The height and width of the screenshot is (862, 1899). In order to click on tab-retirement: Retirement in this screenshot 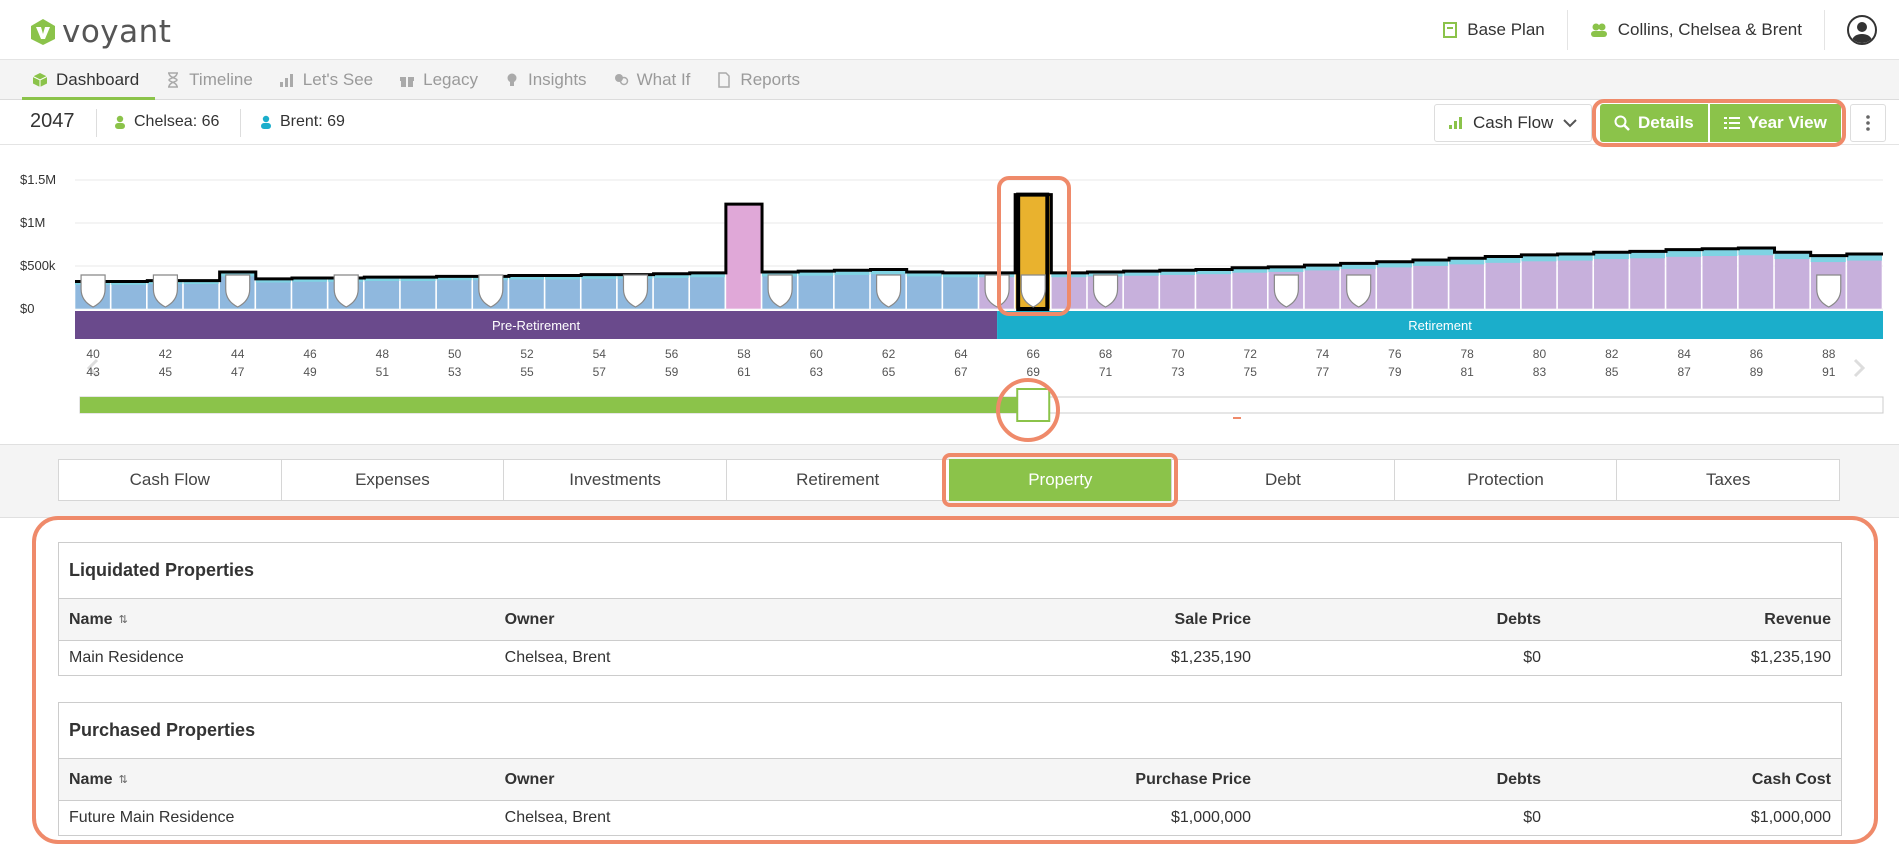, I will do `click(837, 480)`.